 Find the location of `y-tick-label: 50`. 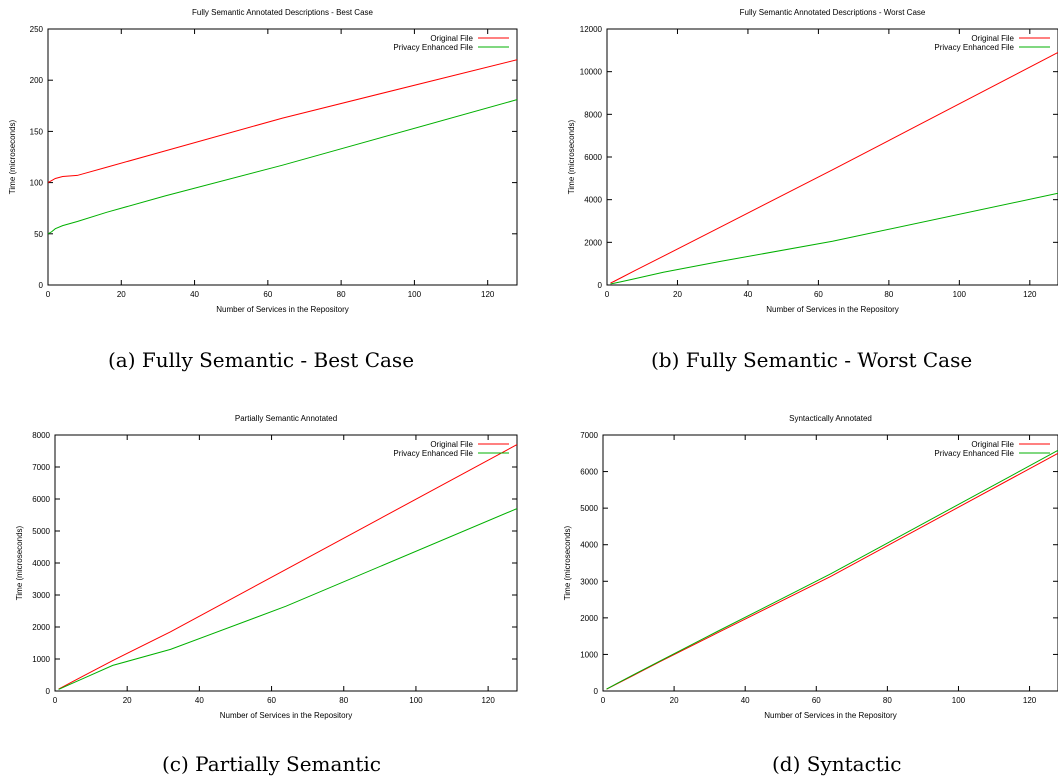

y-tick-label: 50 is located at coordinates (38, 234).